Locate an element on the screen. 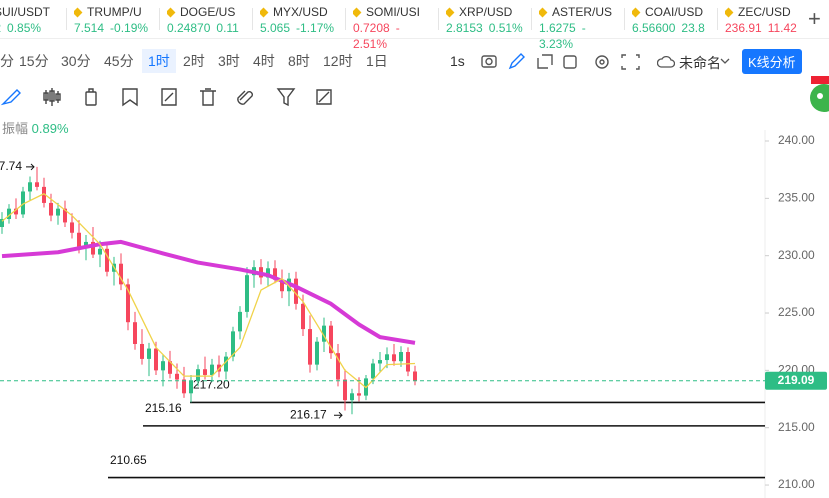  low-label: 216.17 is located at coordinates (308, 414).